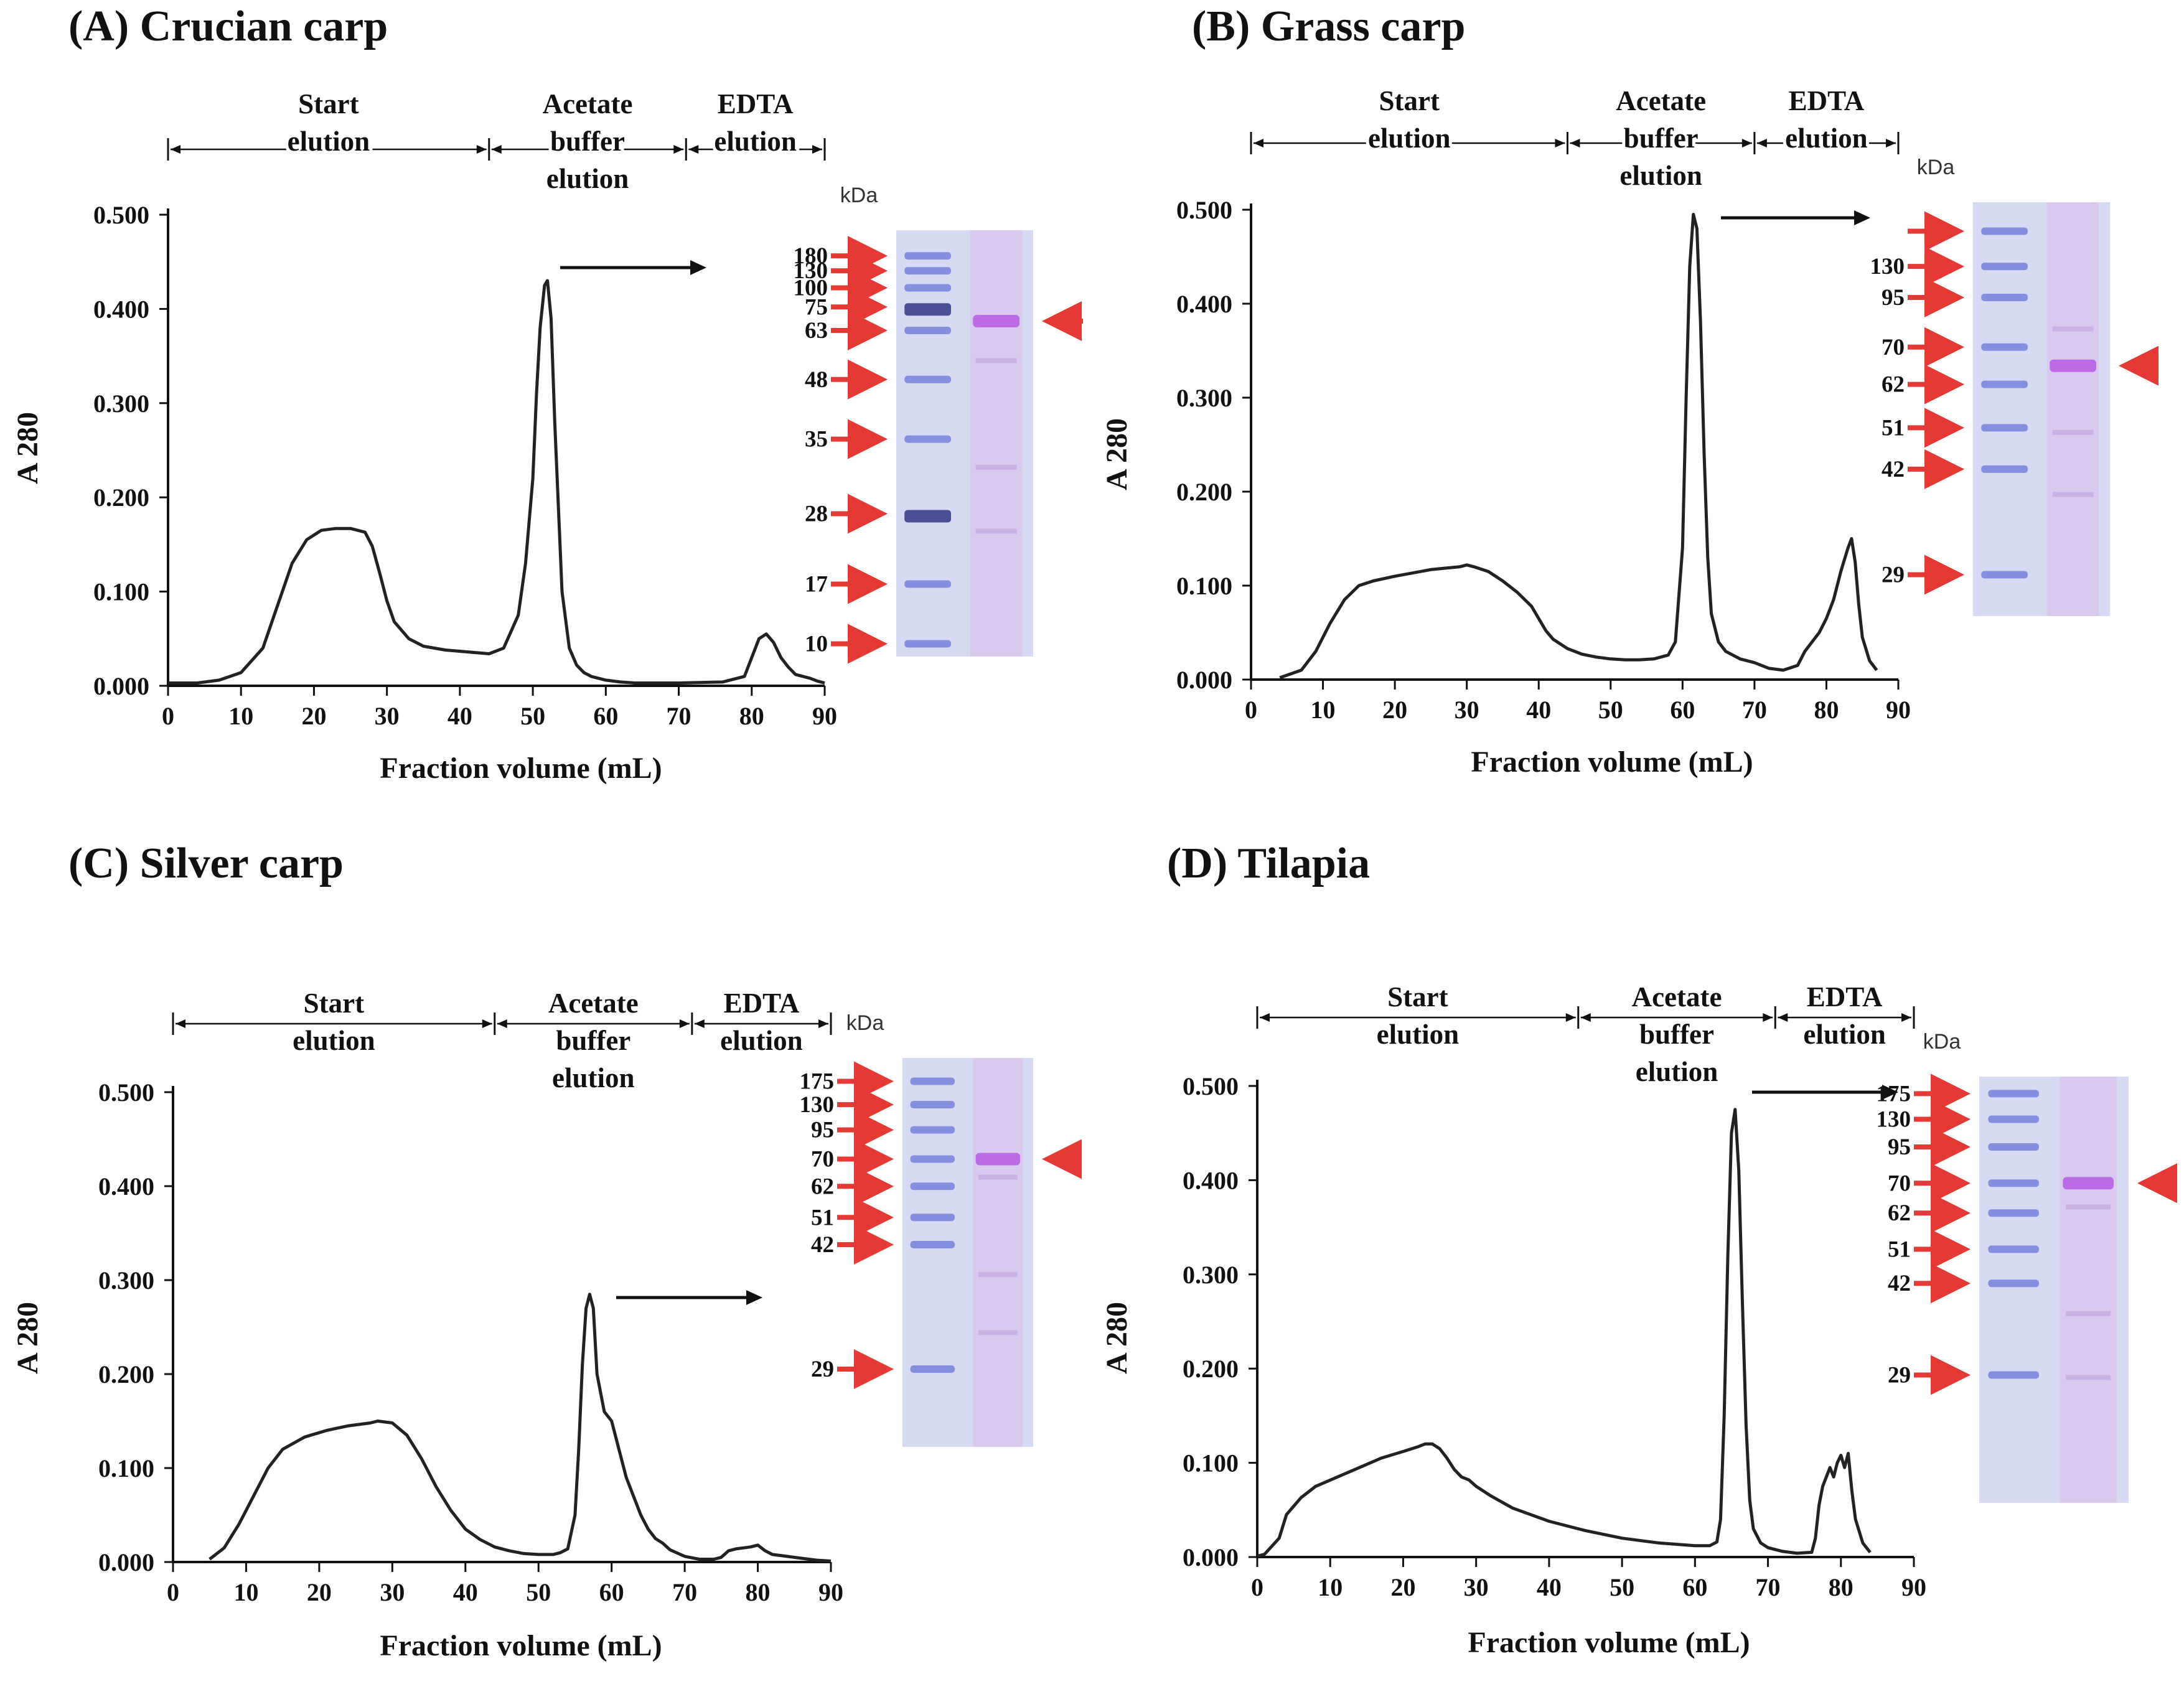 This screenshot has width=2184, height=1684. Describe the element at coordinates (1204, 680) in the screenshot. I see `y-tick-label: 0.000` at that location.